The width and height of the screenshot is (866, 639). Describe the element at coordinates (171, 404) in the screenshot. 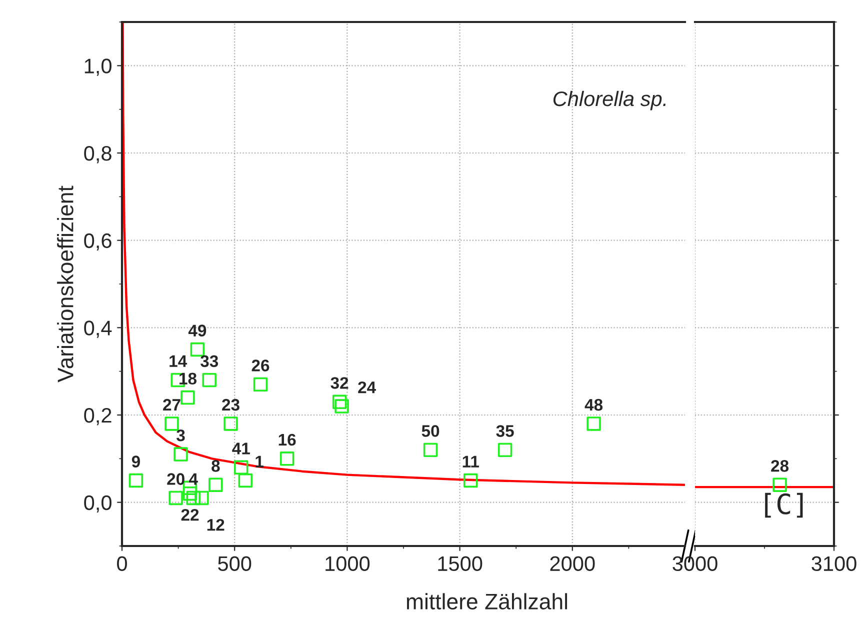

I see `annotation: 27` at that location.